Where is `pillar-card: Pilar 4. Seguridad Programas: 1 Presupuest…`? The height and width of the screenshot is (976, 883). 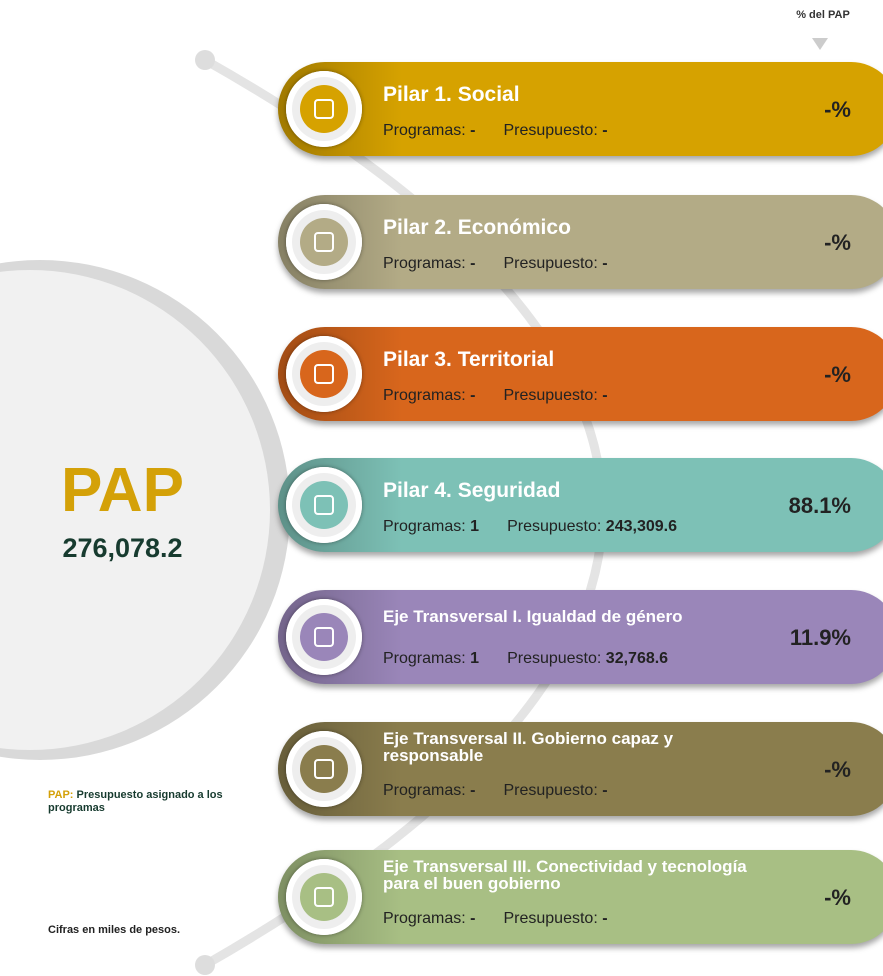
pillar-card: Pilar 4. Seguridad Programas: 1 Presupuest… is located at coordinates (580, 505).